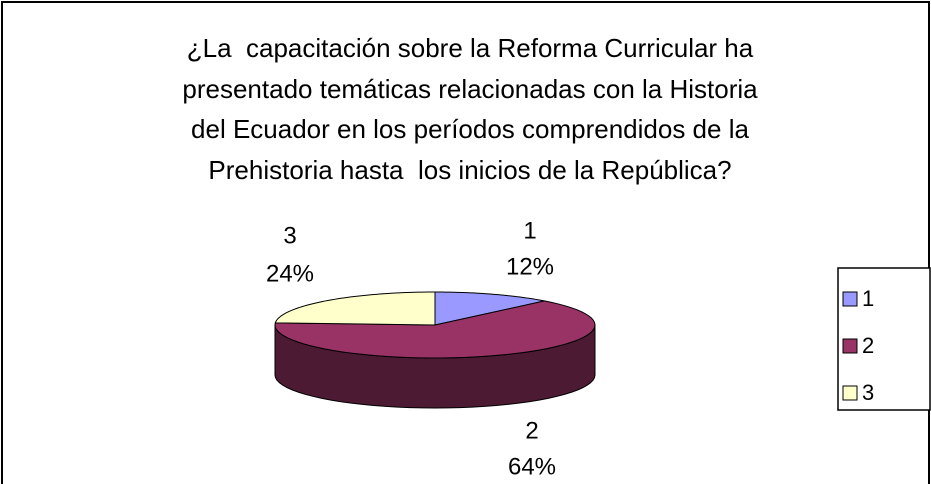  I want to click on legend-label: 3, so click(868, 392).